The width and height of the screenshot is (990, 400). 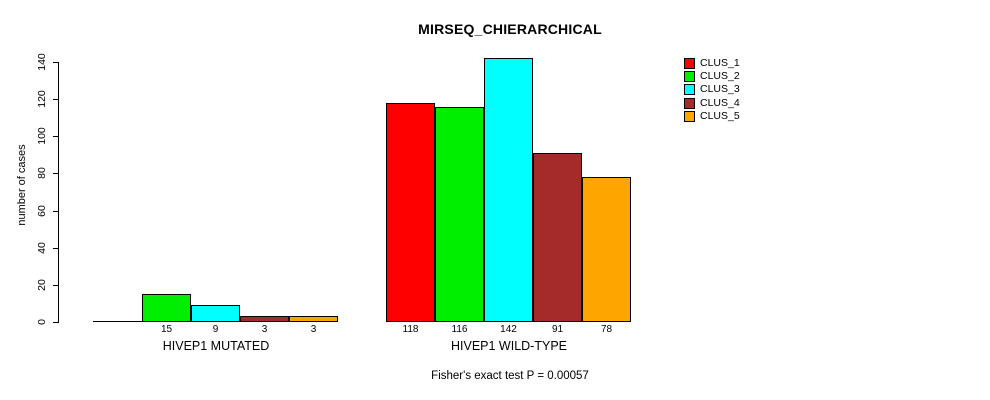 What do you see at coordinates (509, 346) in the screenshot?
I see `category-label-hivep1-wild-type: HIVEP1 WILD-TYPE` at bounding box center [509, 346].